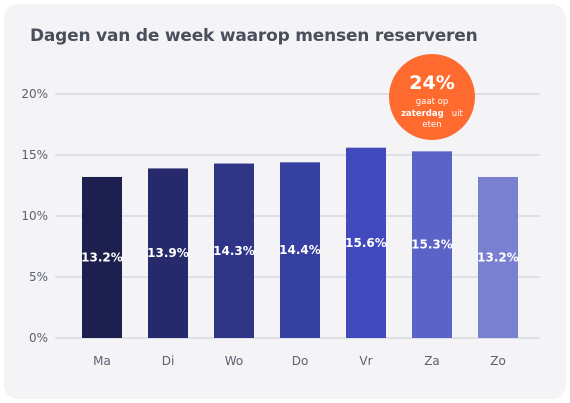  Describe the element at coordinates (38, 277) in the screenshot. I see `y-tick-label: 5%` at that location.